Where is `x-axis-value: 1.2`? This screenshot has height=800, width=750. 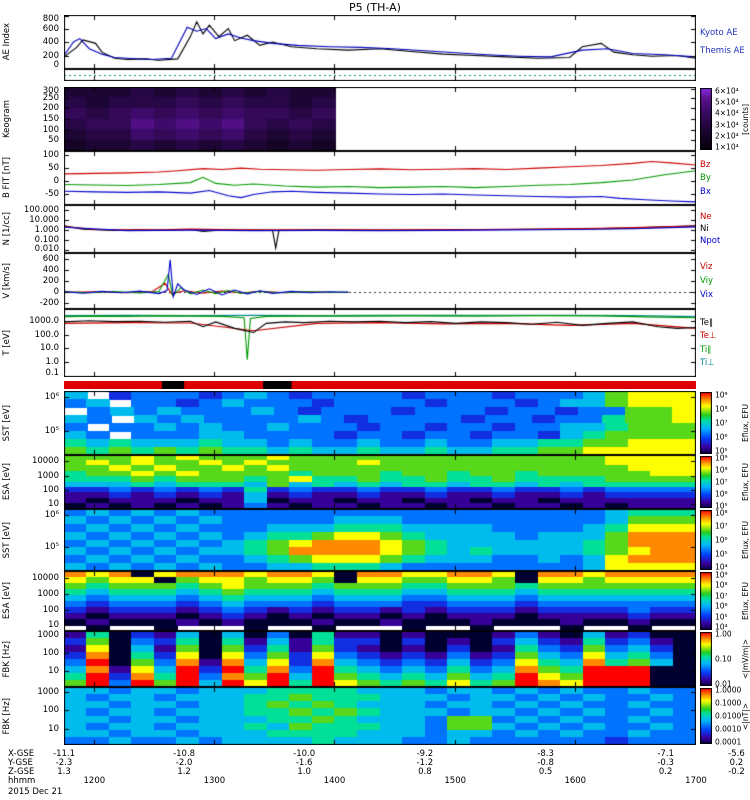
x-axis-value: 1.2 is located at coordinates (184, 772).